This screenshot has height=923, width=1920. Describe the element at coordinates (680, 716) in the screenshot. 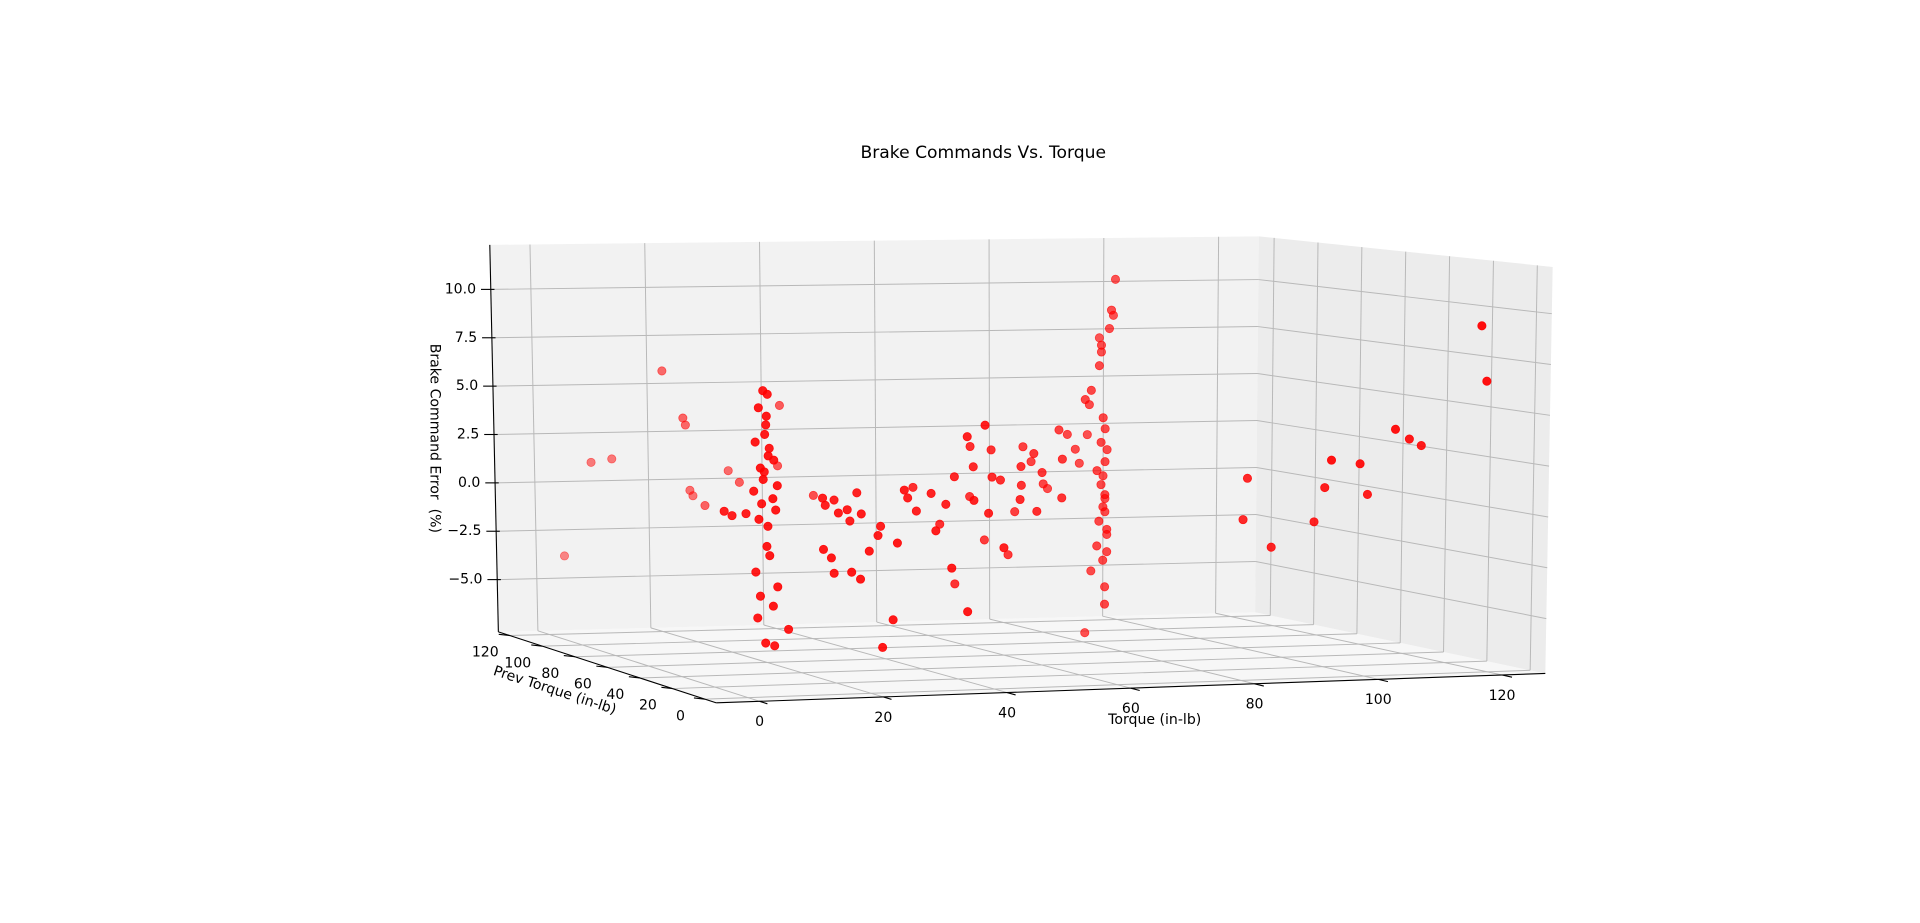

I see `y-tick-label: 0` at that location.